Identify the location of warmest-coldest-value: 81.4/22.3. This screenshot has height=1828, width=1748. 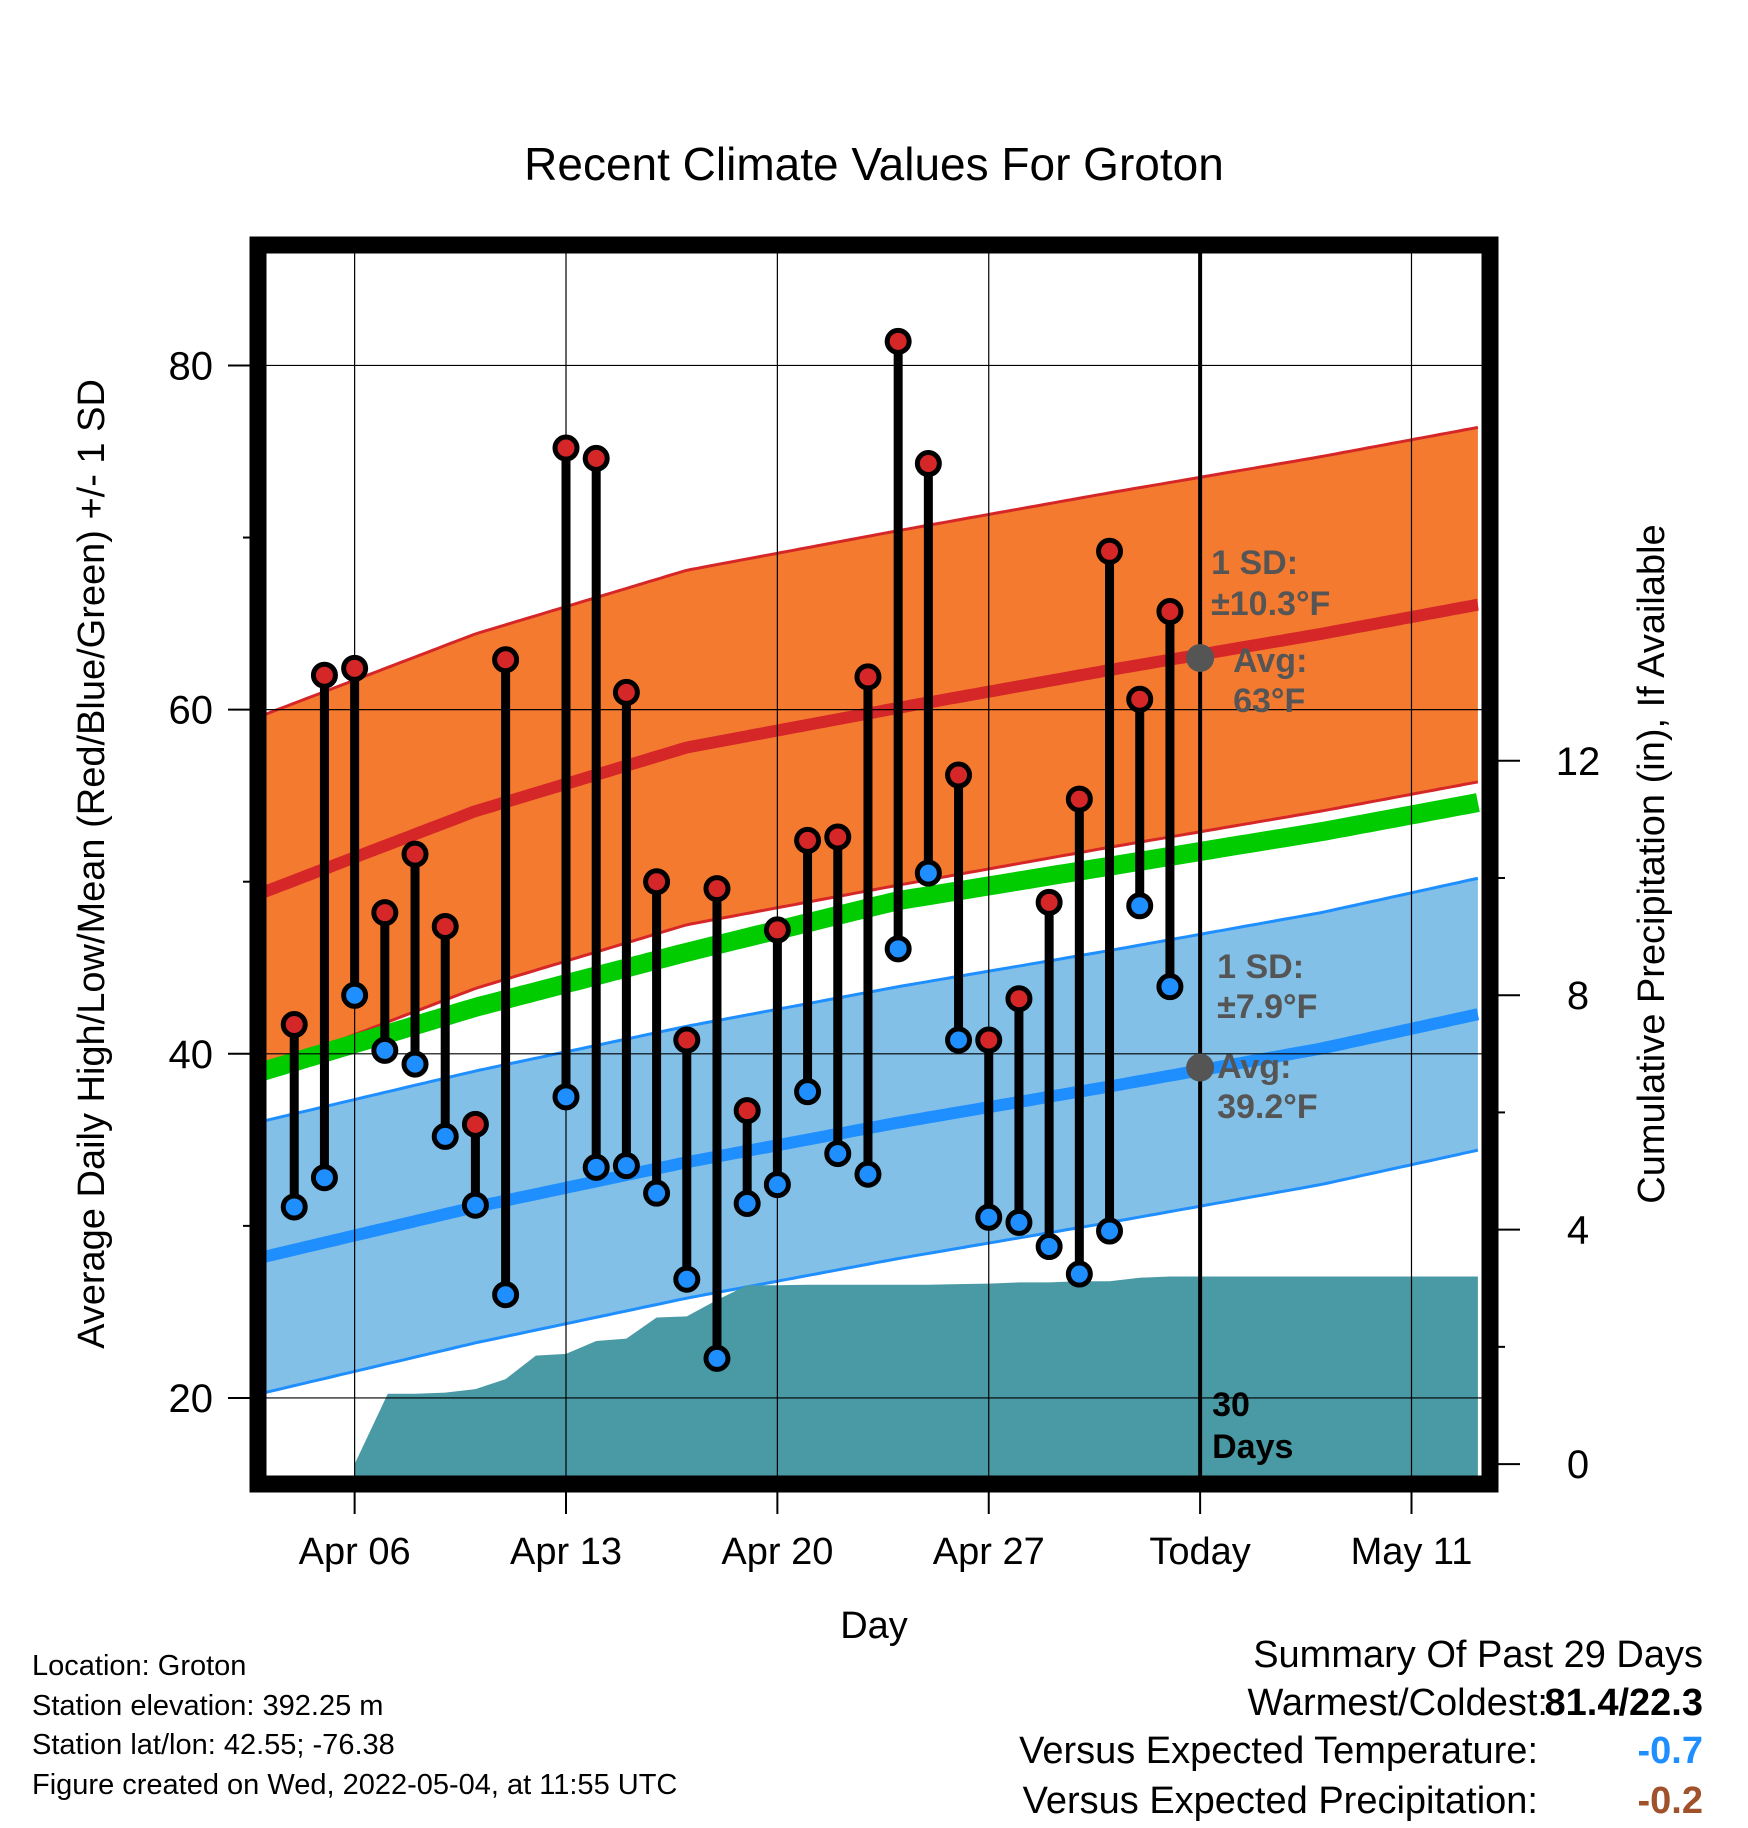
(1623, 1703).